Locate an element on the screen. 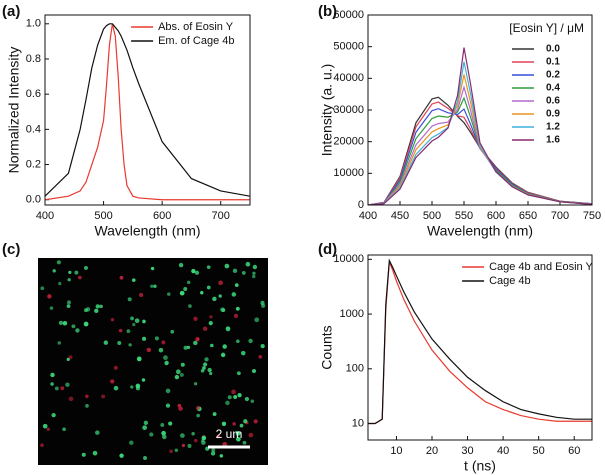 The image size is (605, 475). series-line is located at coordinates (147, 112).